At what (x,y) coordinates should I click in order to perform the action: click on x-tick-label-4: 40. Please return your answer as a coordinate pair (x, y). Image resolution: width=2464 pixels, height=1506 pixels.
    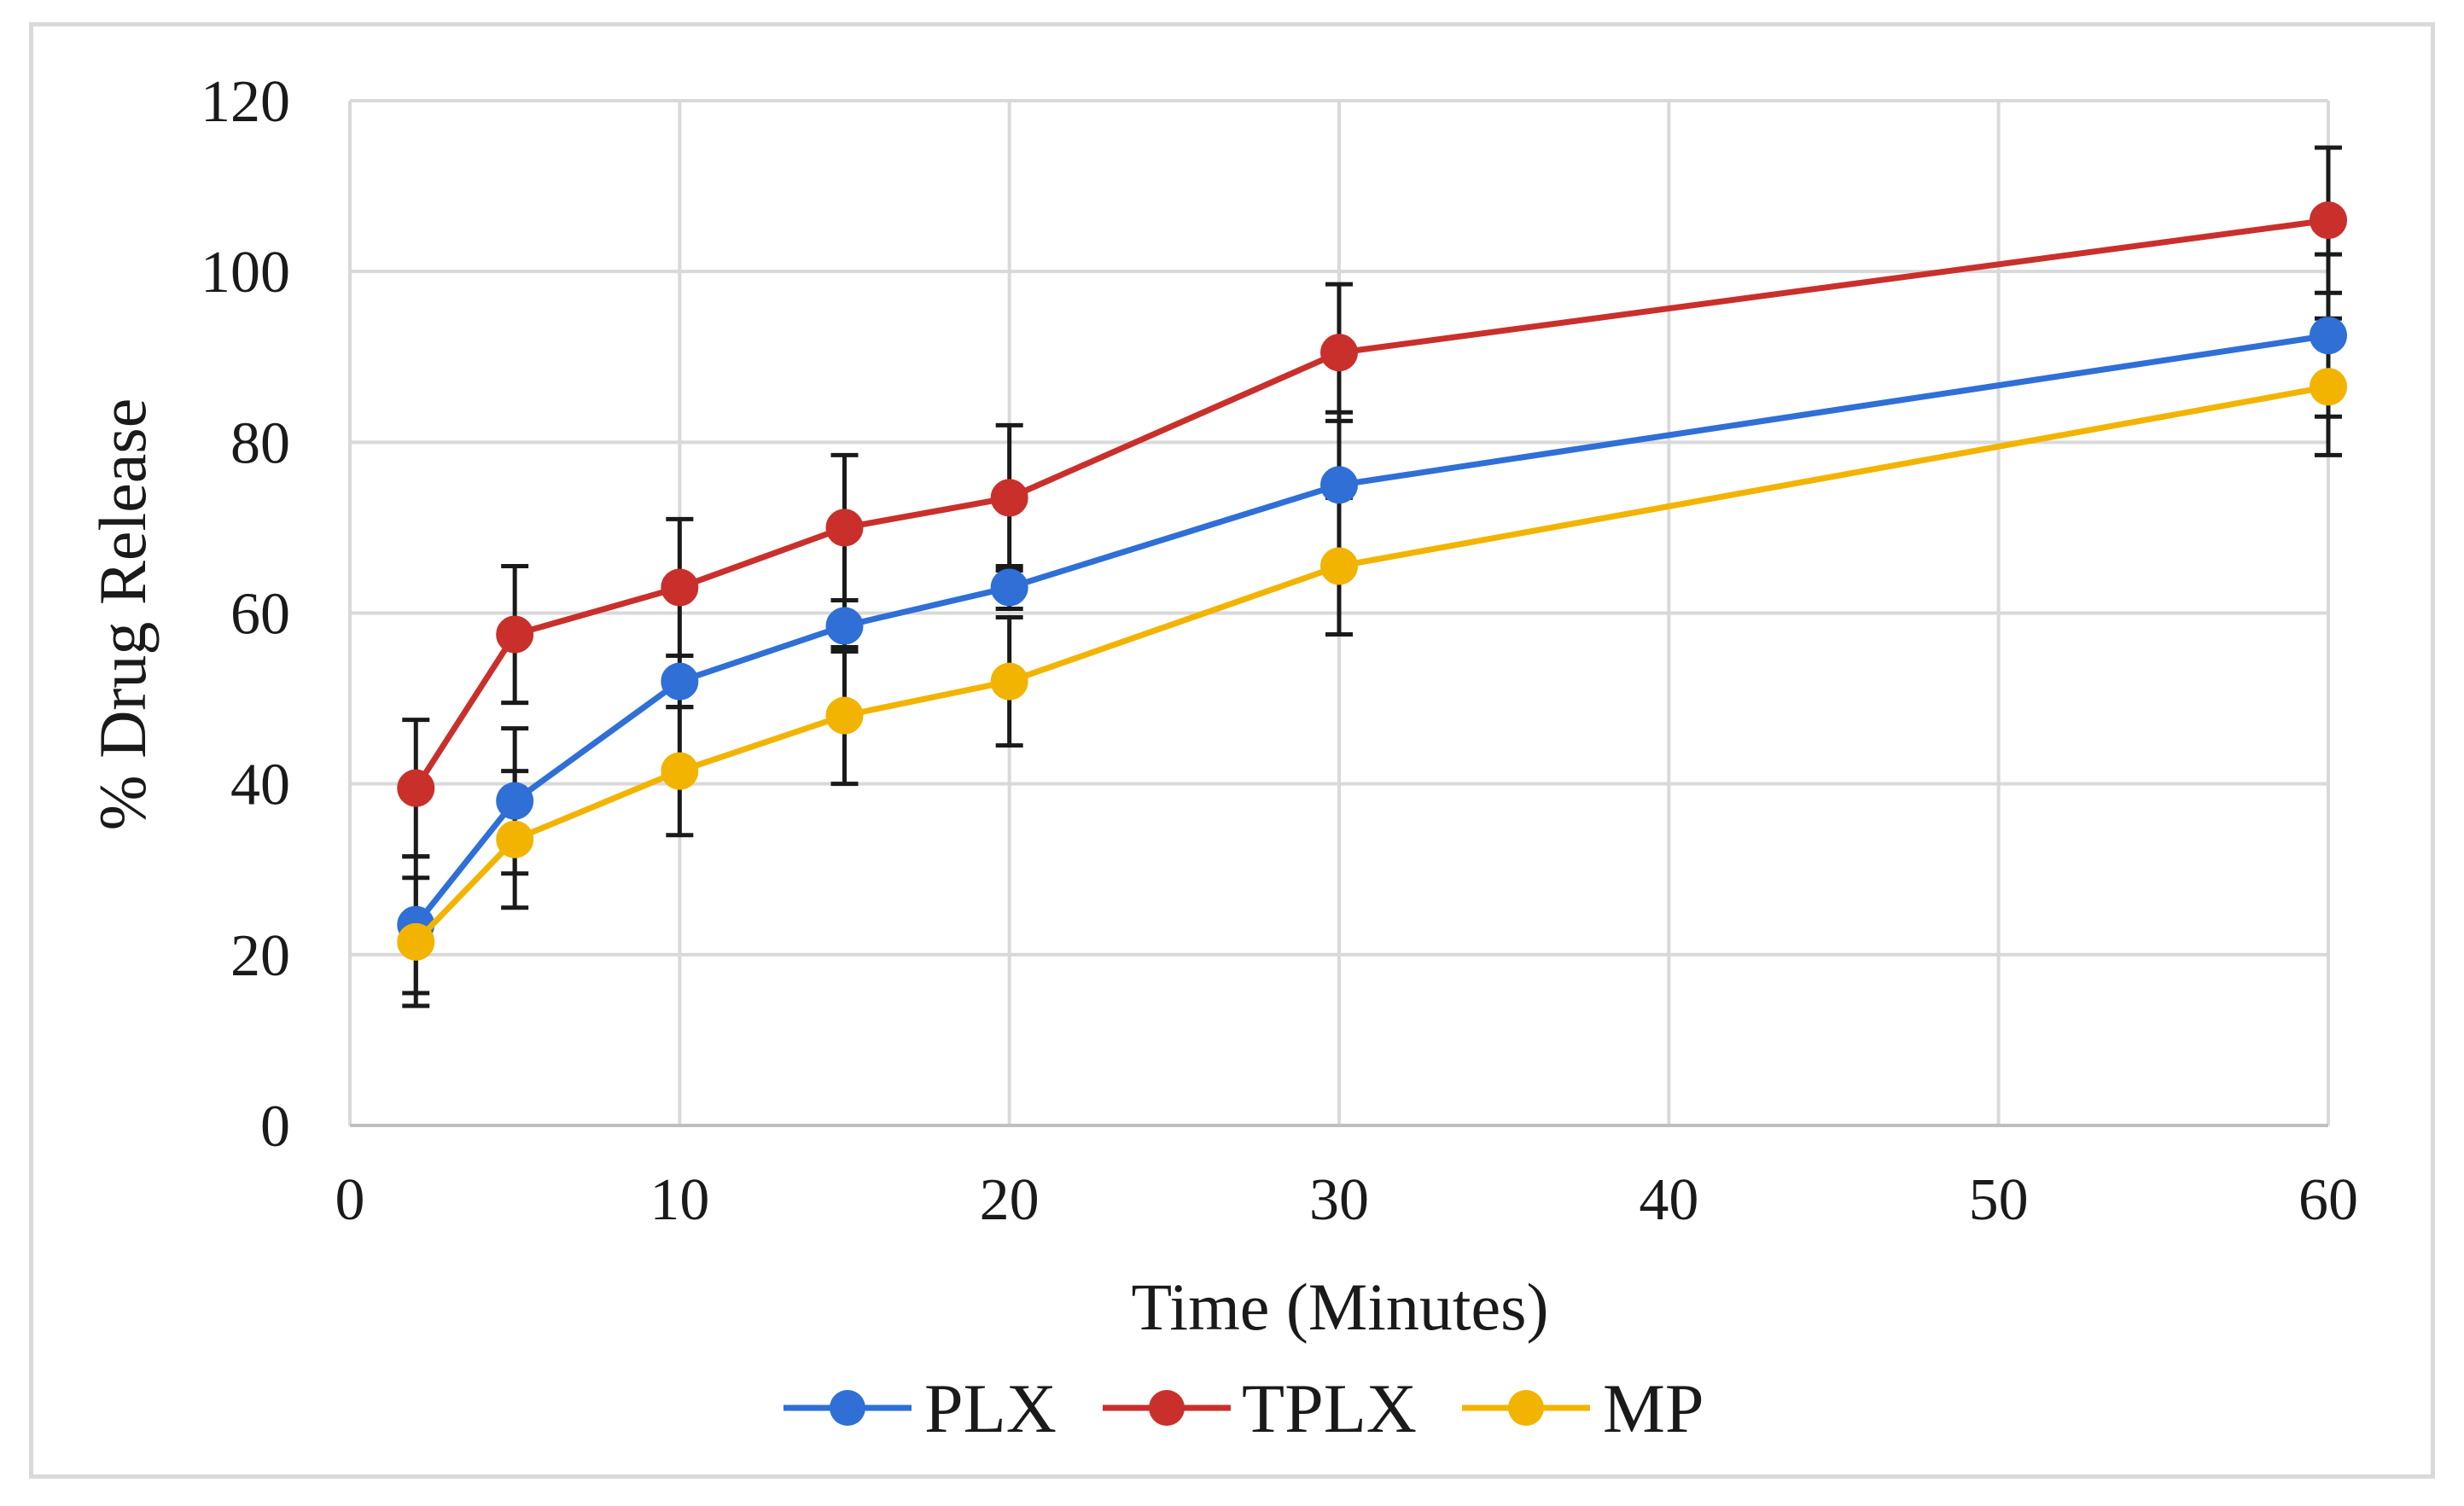
    Looking at the image, I should click on (1668, 1200).